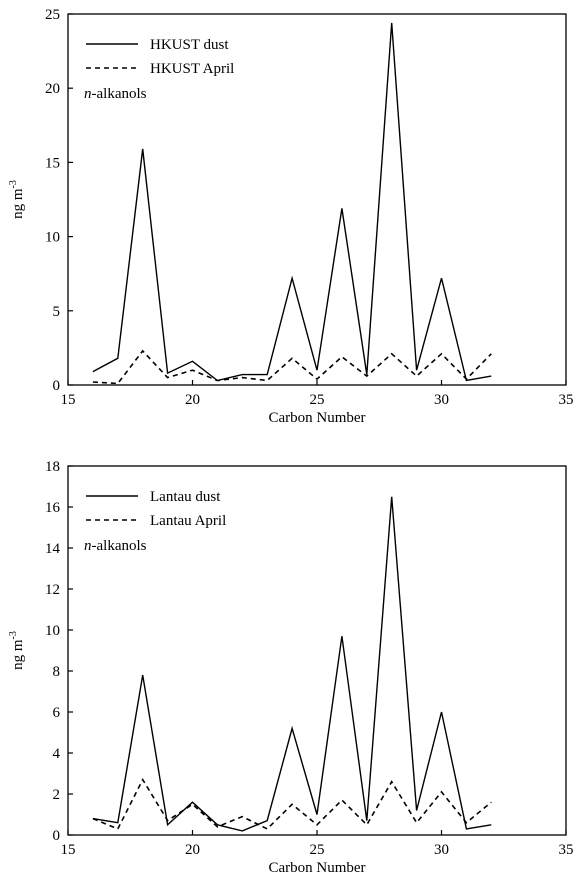 The height and width of the screenshot is (885, 578). I want to click on y-tick-label: 16, so click(53, 508).